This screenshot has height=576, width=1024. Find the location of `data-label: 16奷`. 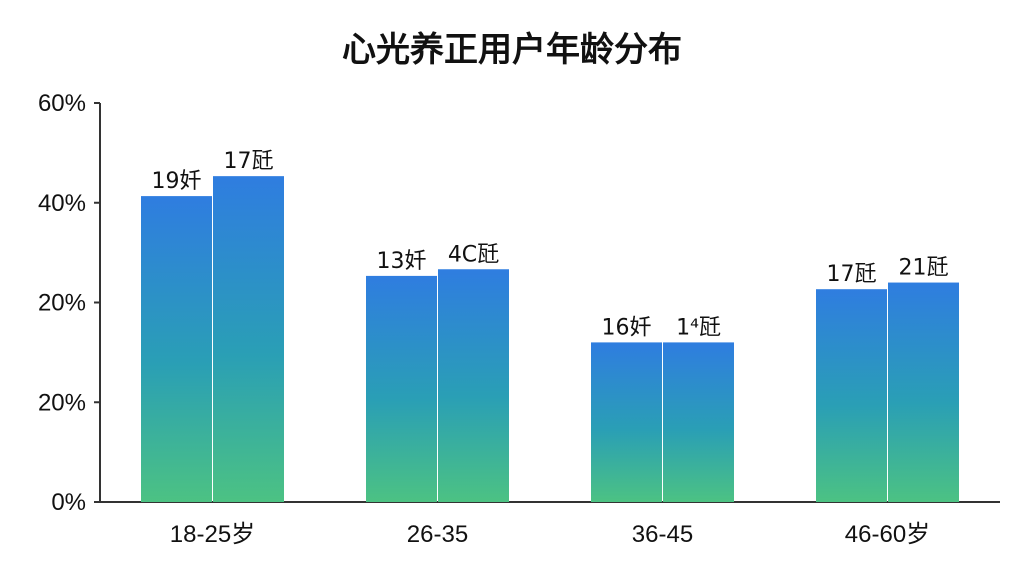

data-label: 16奷 is located at coordinates (627, 327).